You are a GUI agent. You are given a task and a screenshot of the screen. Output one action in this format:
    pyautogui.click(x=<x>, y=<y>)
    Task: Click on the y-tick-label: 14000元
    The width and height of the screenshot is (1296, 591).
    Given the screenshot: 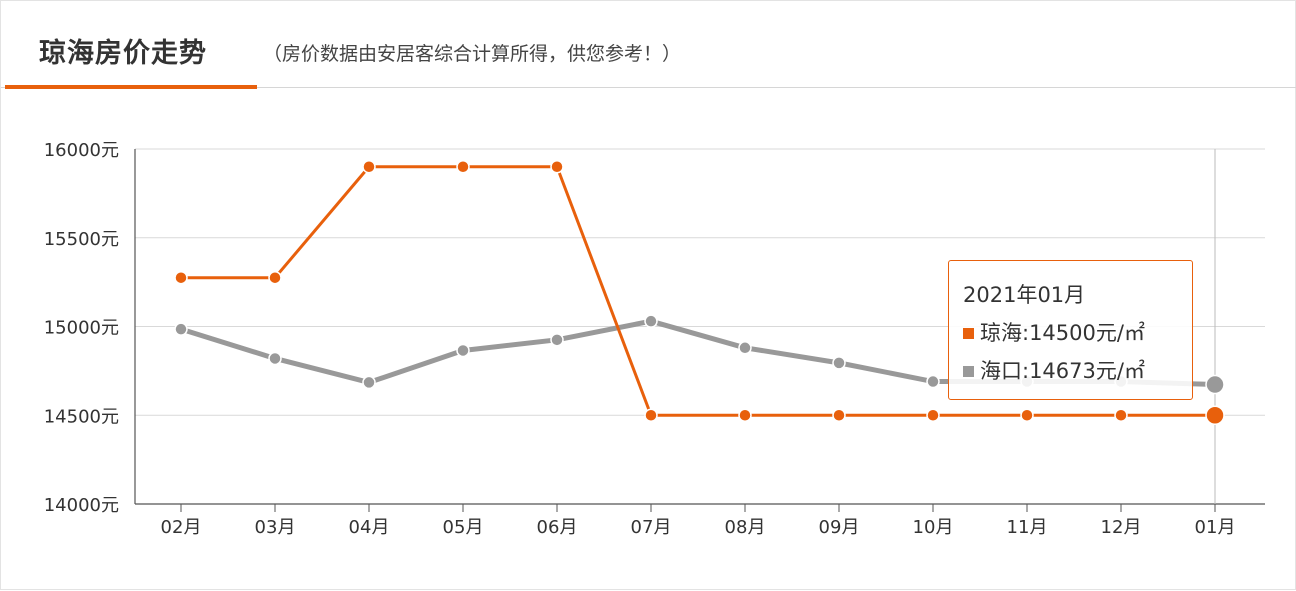 What is the action you would take?
    pyautogui.click(x=81, y=505)
    